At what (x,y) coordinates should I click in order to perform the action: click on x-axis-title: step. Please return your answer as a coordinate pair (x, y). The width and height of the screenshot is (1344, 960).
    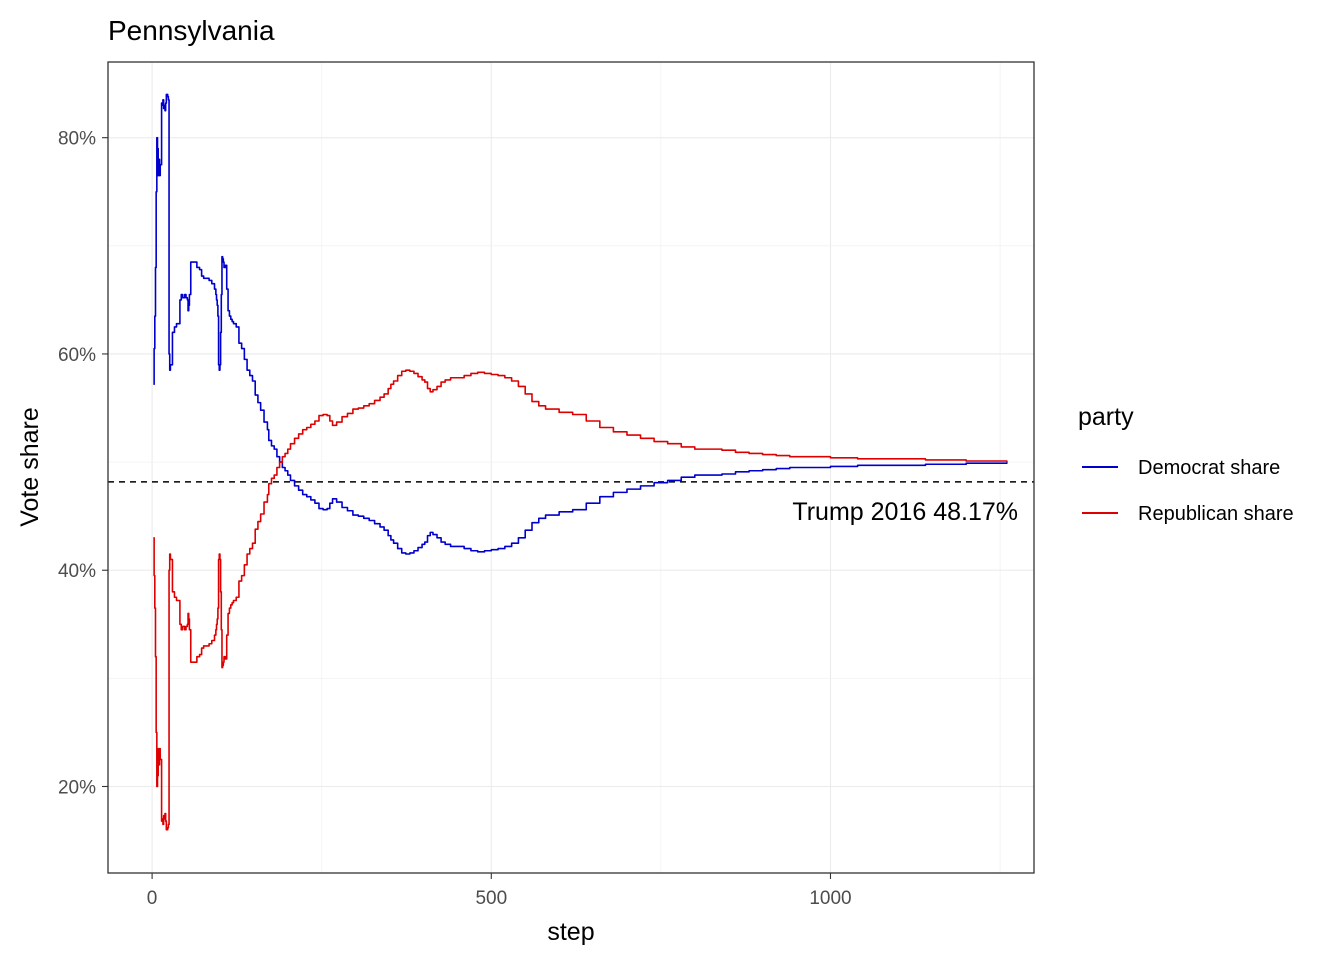
    Looking at the image, I should click on (570, 932).